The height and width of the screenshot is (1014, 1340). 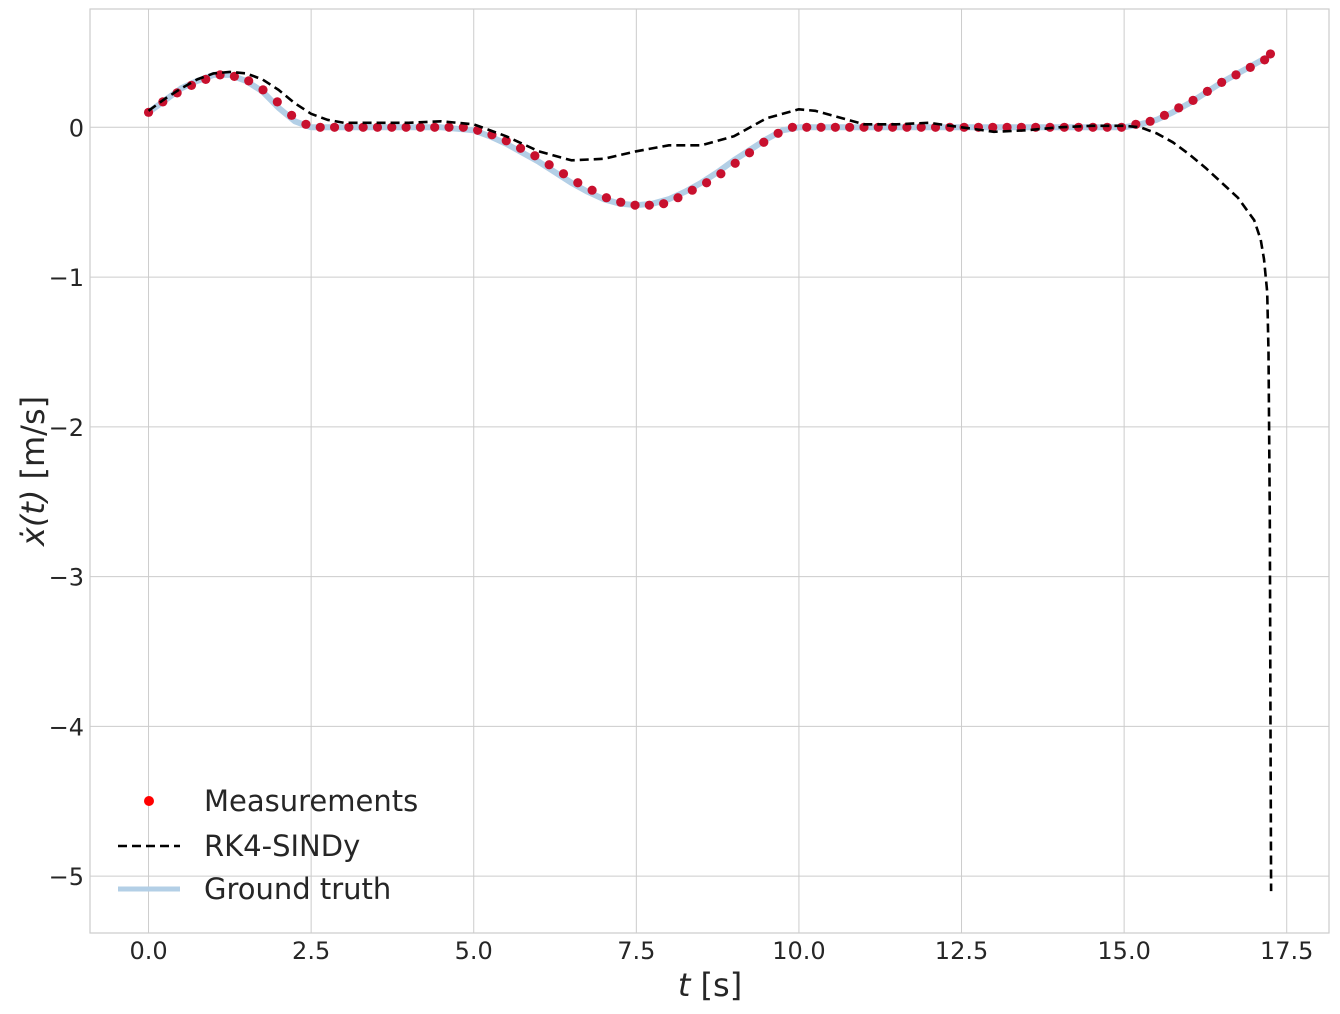 I want to click on y-axis-label: ẋ(t) [m/s], so click(x=33, y=471).